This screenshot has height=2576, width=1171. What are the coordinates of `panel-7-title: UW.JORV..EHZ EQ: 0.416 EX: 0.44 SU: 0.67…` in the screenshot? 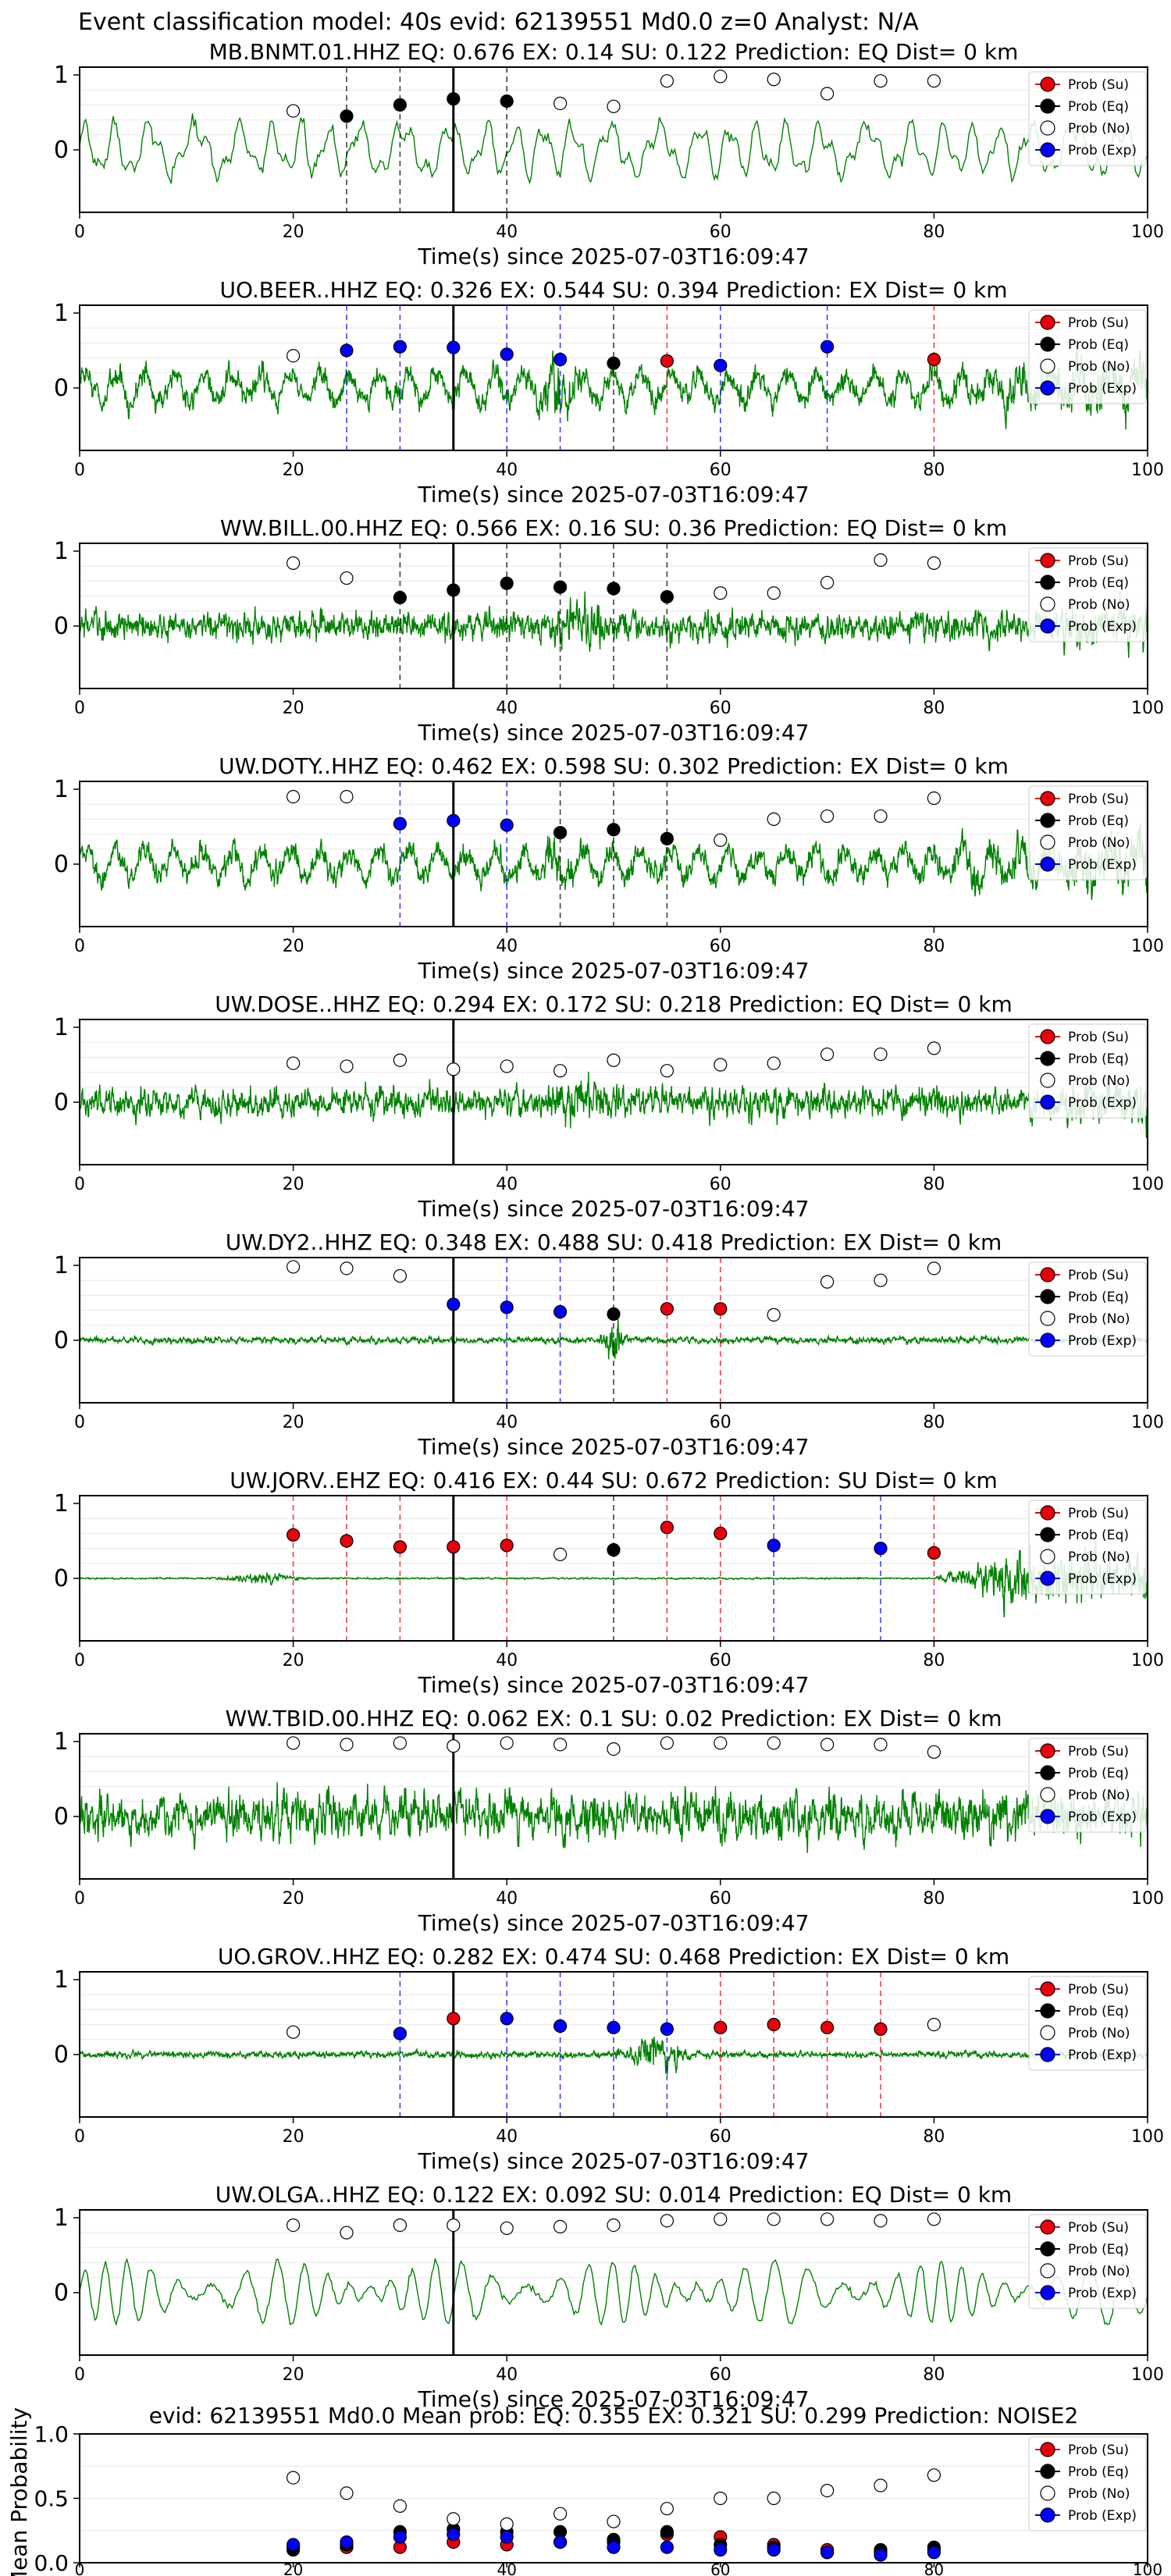 It's located at (614, 1480).